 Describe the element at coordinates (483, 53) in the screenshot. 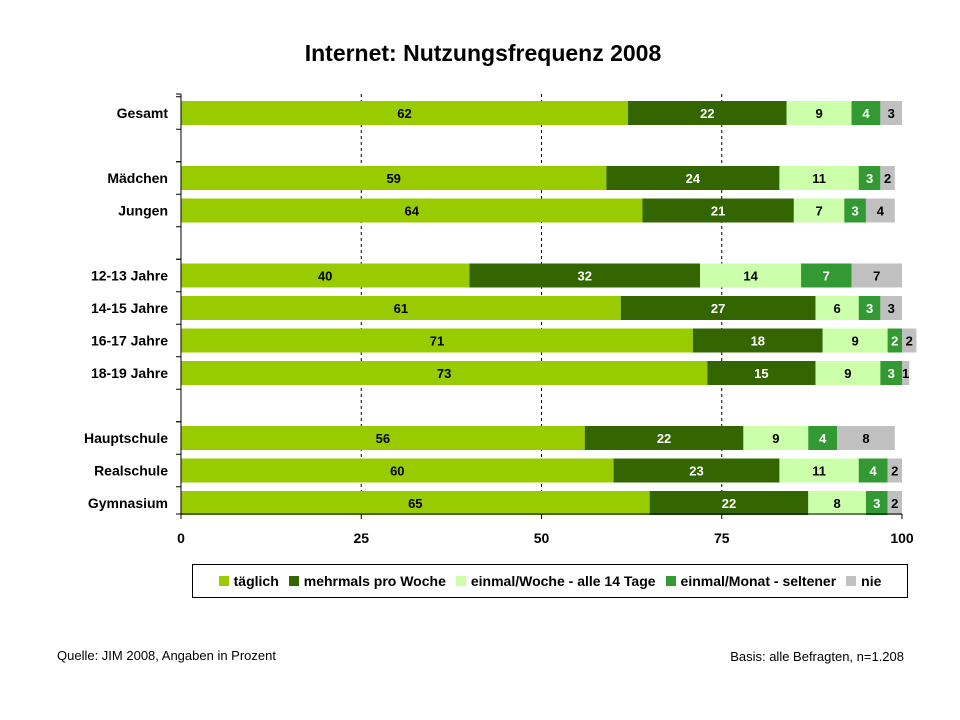

I see `chart-title: Internet: Nutzungsfrequenz 2008` at that location.